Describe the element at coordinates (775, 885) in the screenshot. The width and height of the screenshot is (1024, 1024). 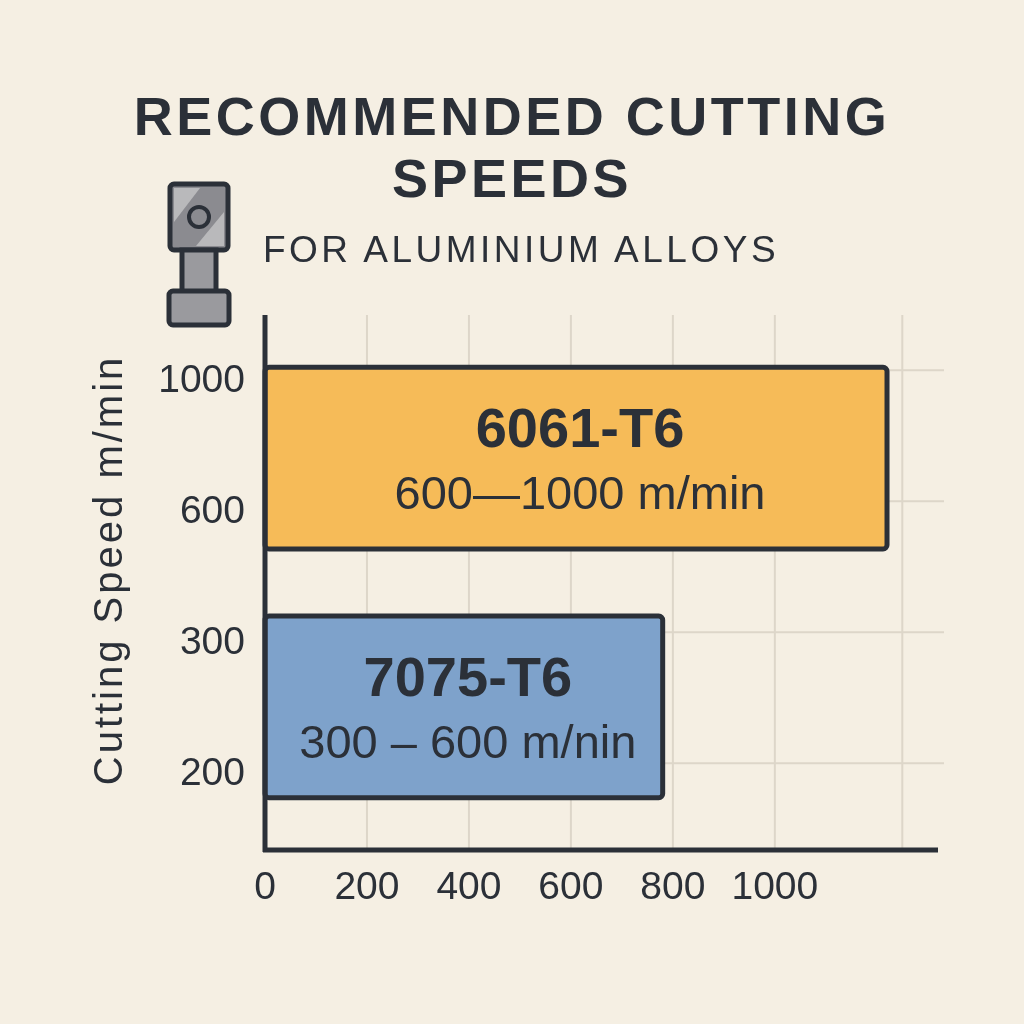
I see `x-tick-label: 1000` at that location.